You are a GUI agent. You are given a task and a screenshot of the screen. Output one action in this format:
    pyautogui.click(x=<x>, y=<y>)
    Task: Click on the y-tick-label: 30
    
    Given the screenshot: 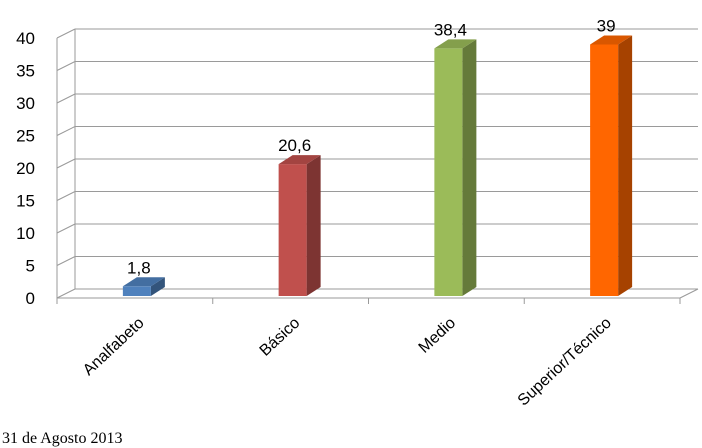 What is the action you would take?
    pyautogui.click(x=25, y=103)
    